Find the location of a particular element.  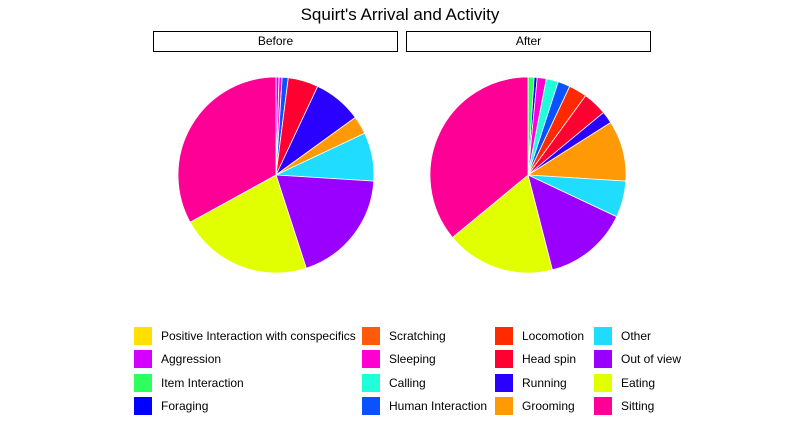

pie-slice-after-eating is located at coordinates (502, 224).